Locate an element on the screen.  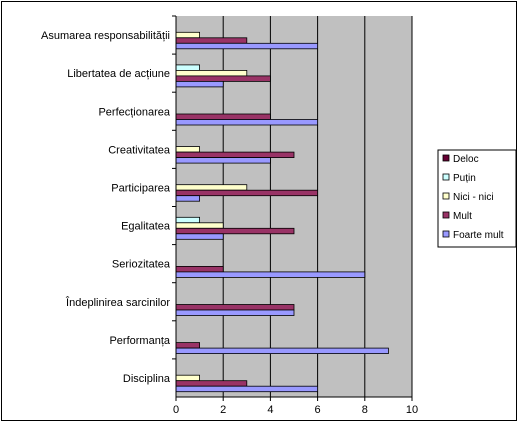
legend-label: Mult is located at coordinates (462, 216).